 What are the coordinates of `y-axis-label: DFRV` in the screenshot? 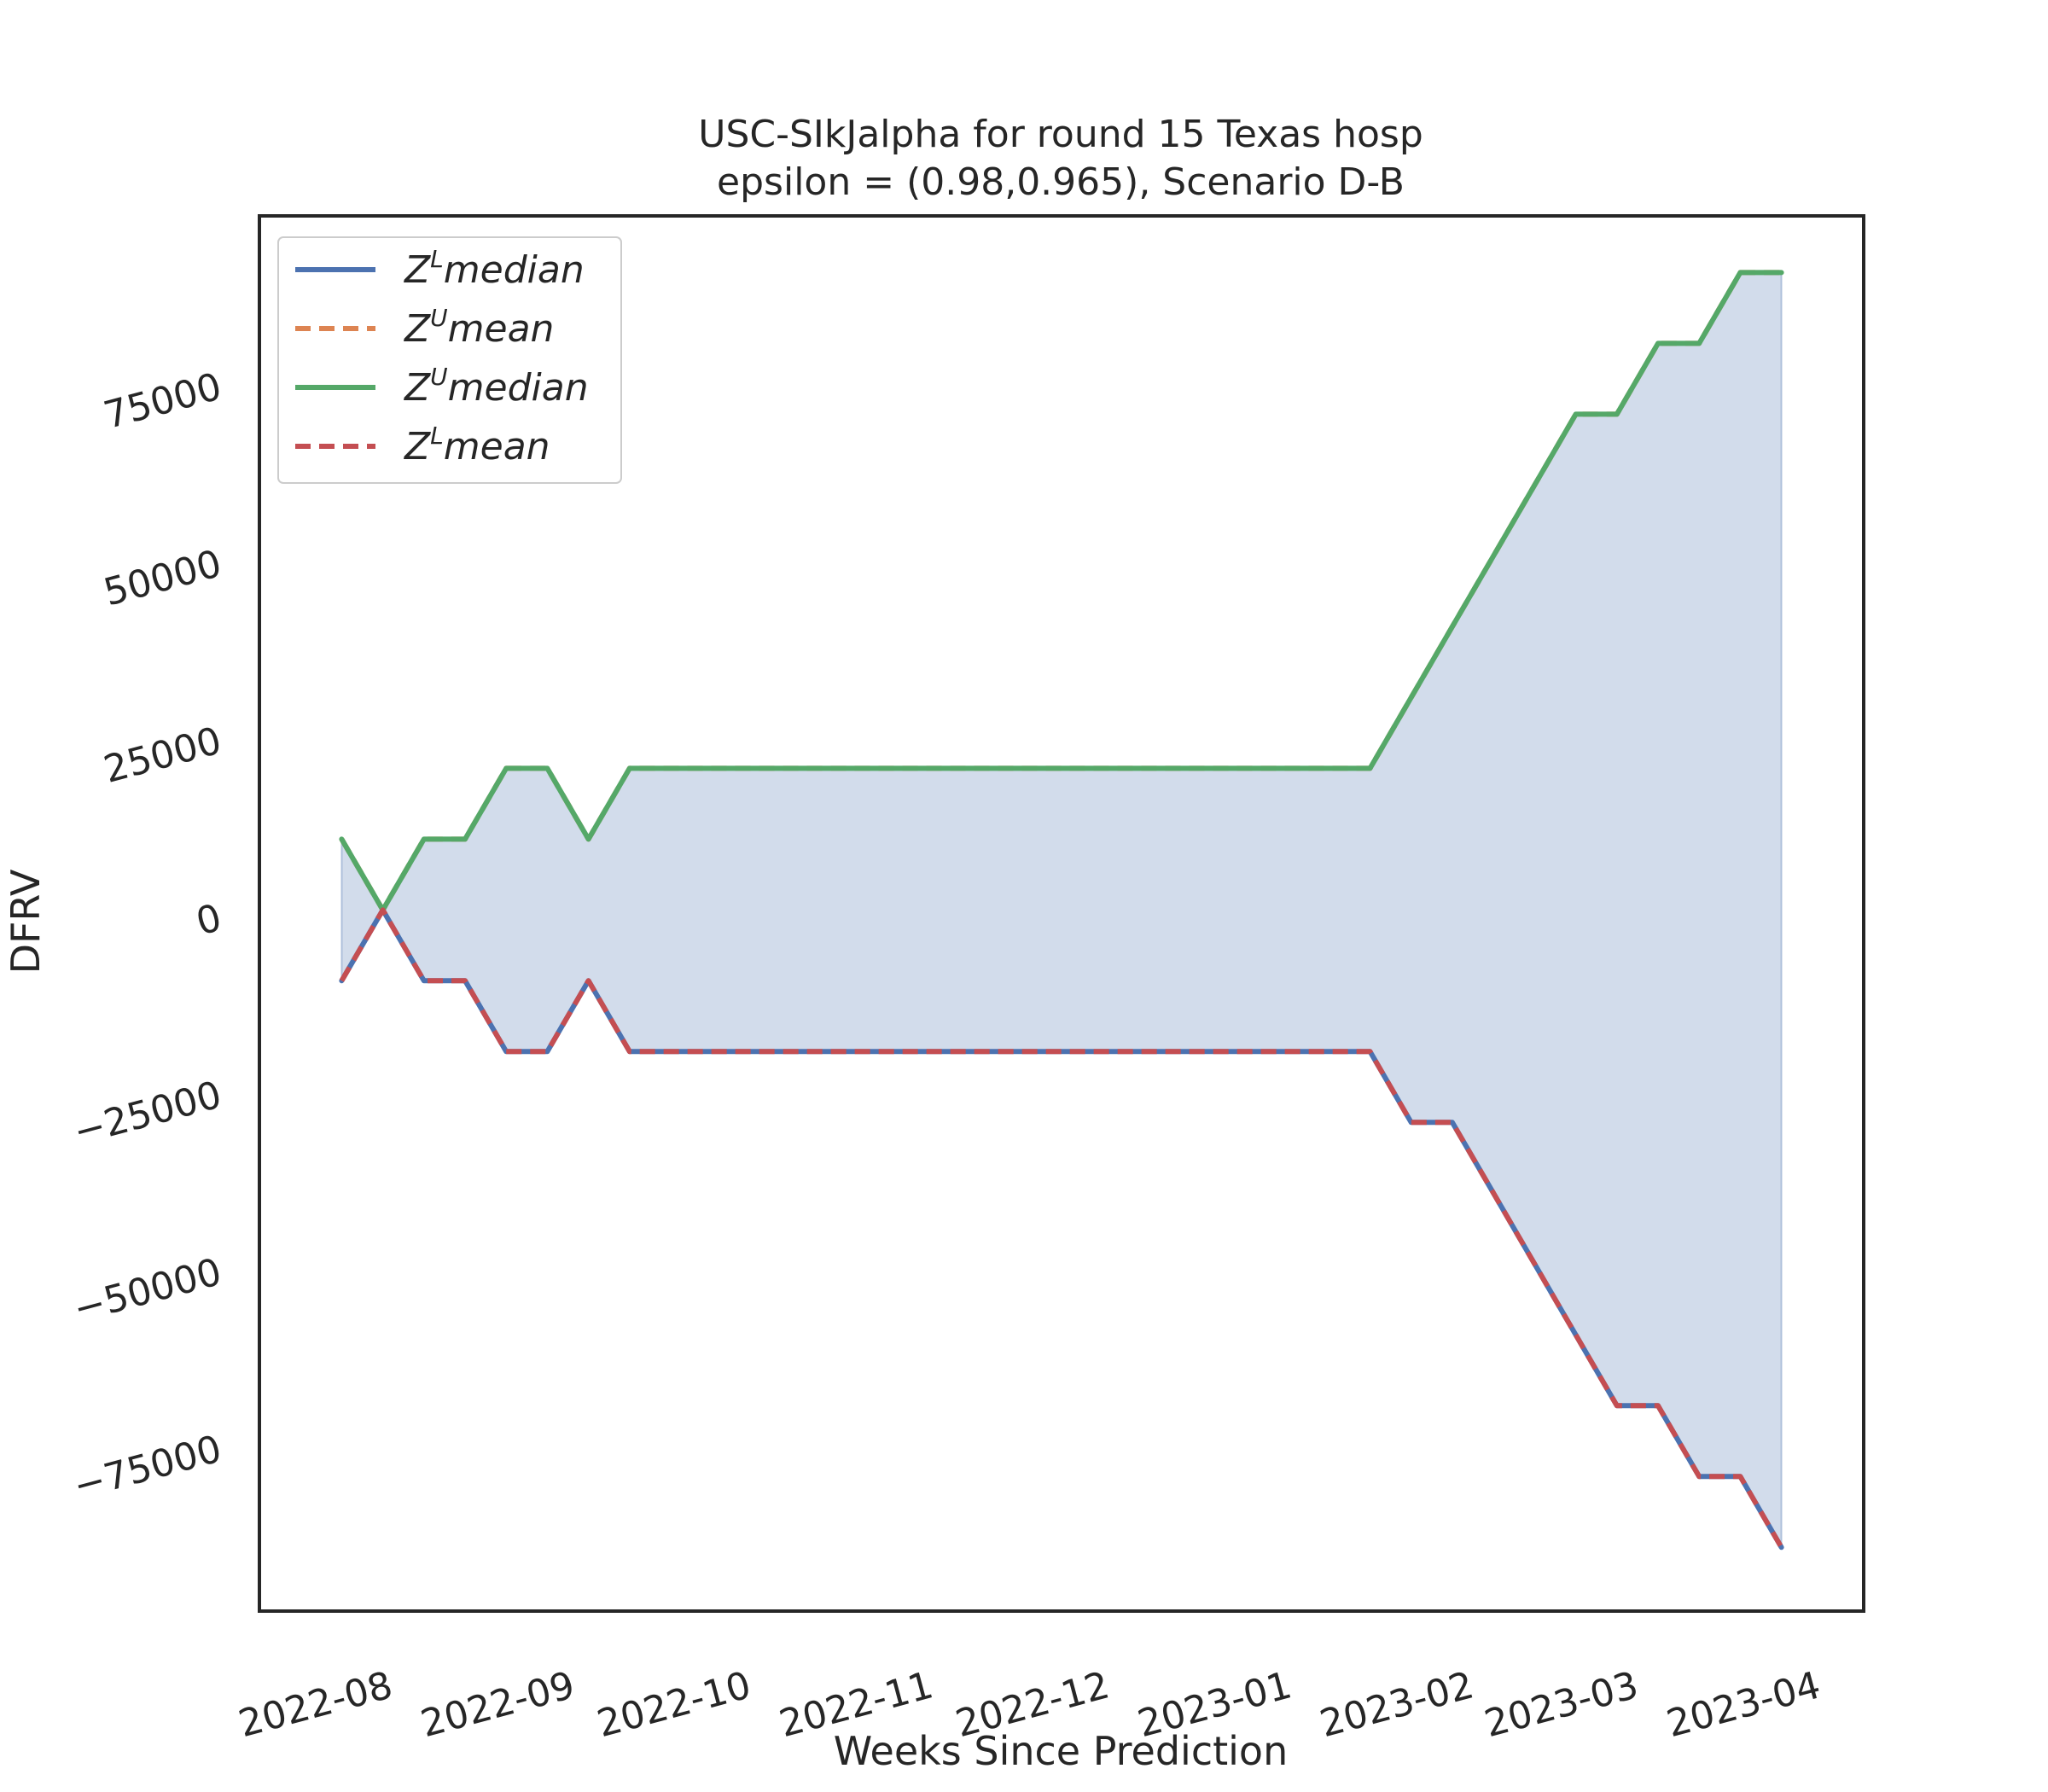 It's located at (26, 922).